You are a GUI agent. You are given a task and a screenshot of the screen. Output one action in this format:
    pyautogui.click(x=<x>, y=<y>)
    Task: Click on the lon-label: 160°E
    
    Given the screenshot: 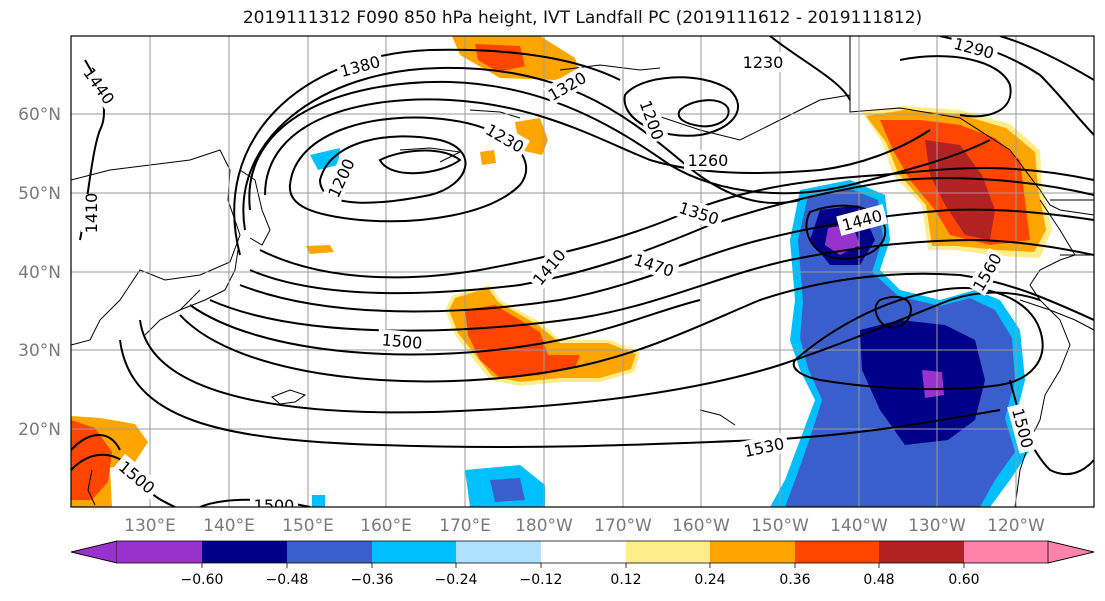 What is the action you would take?
    pyautogui.click(x=386, y=526)
    